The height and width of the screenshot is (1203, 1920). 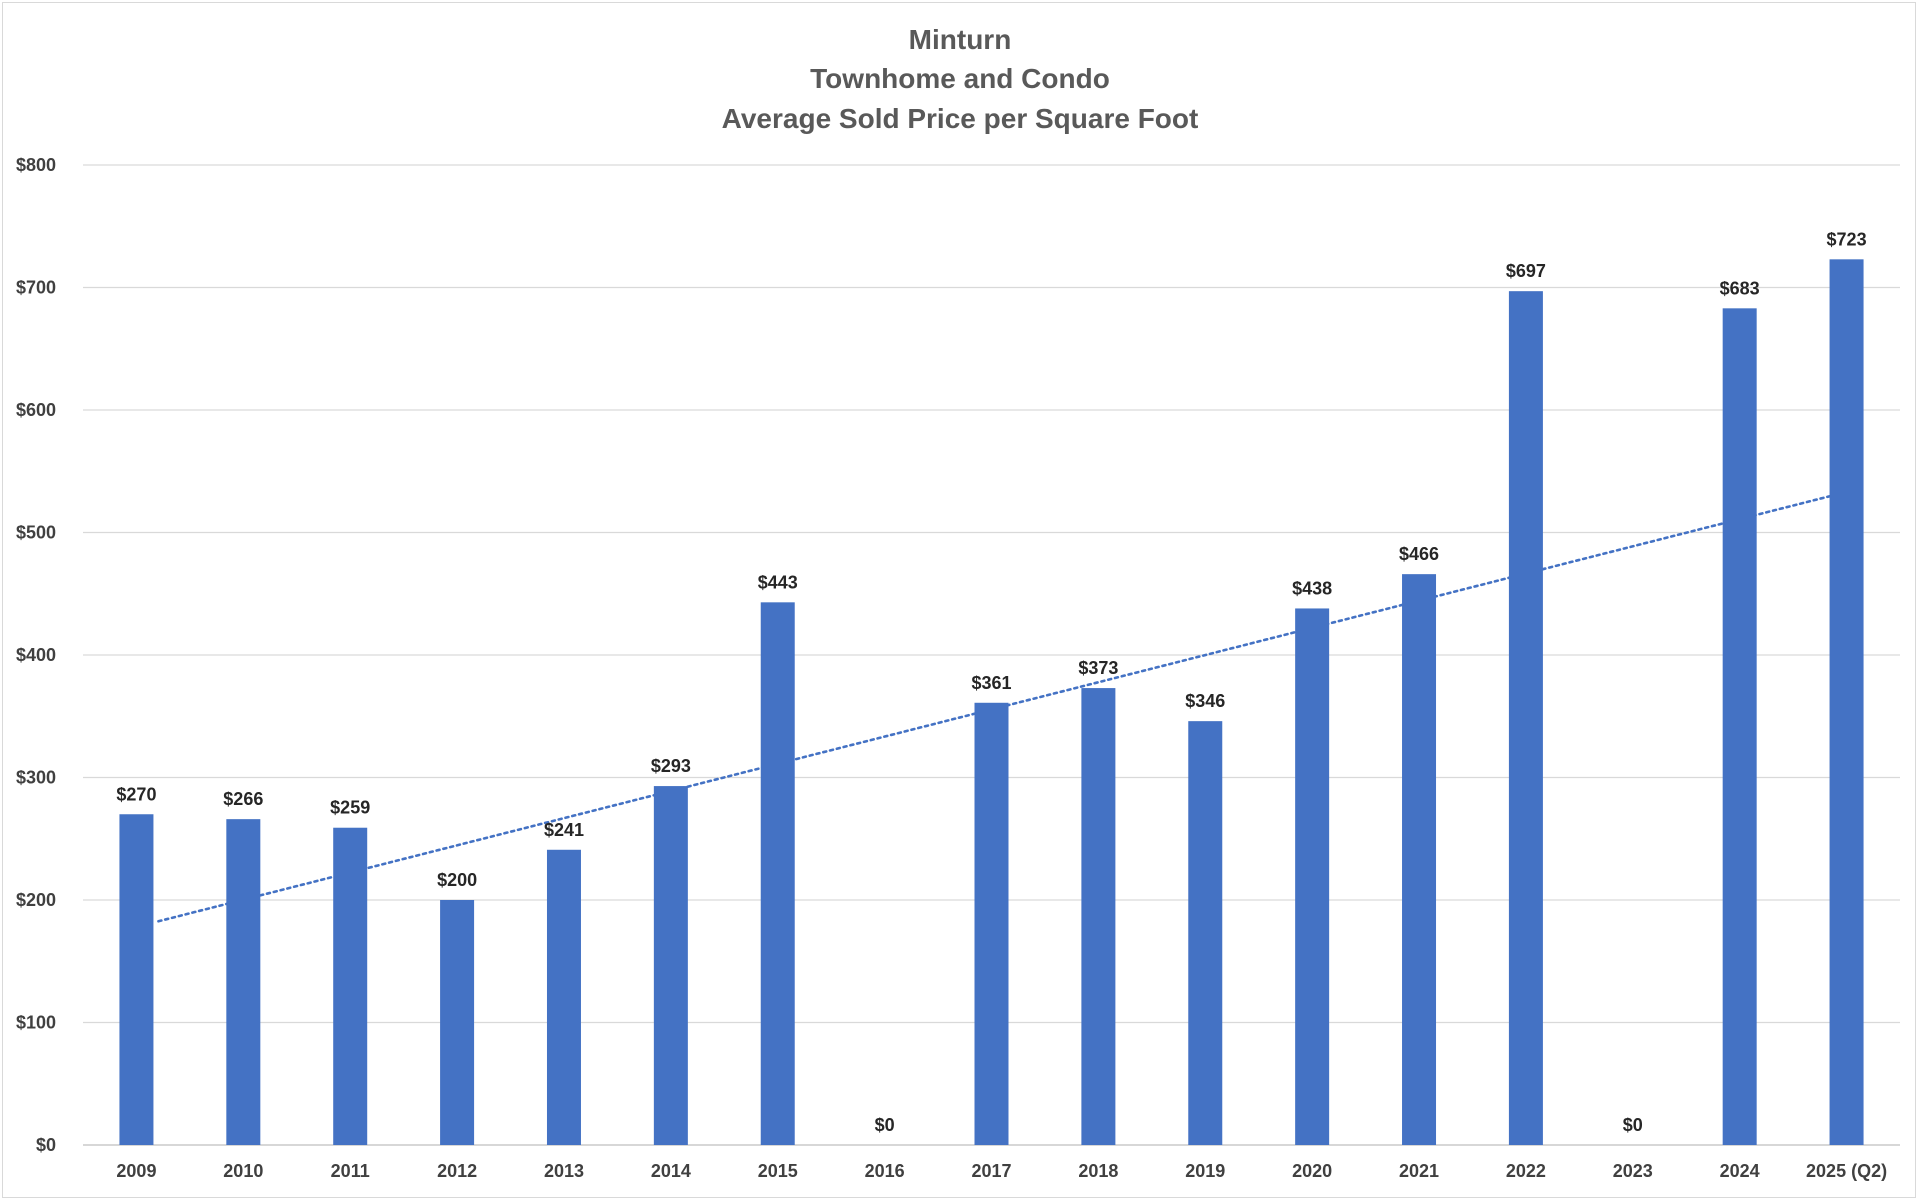 I want to click on y-tick-label: $700, so click(x=36, y=288).